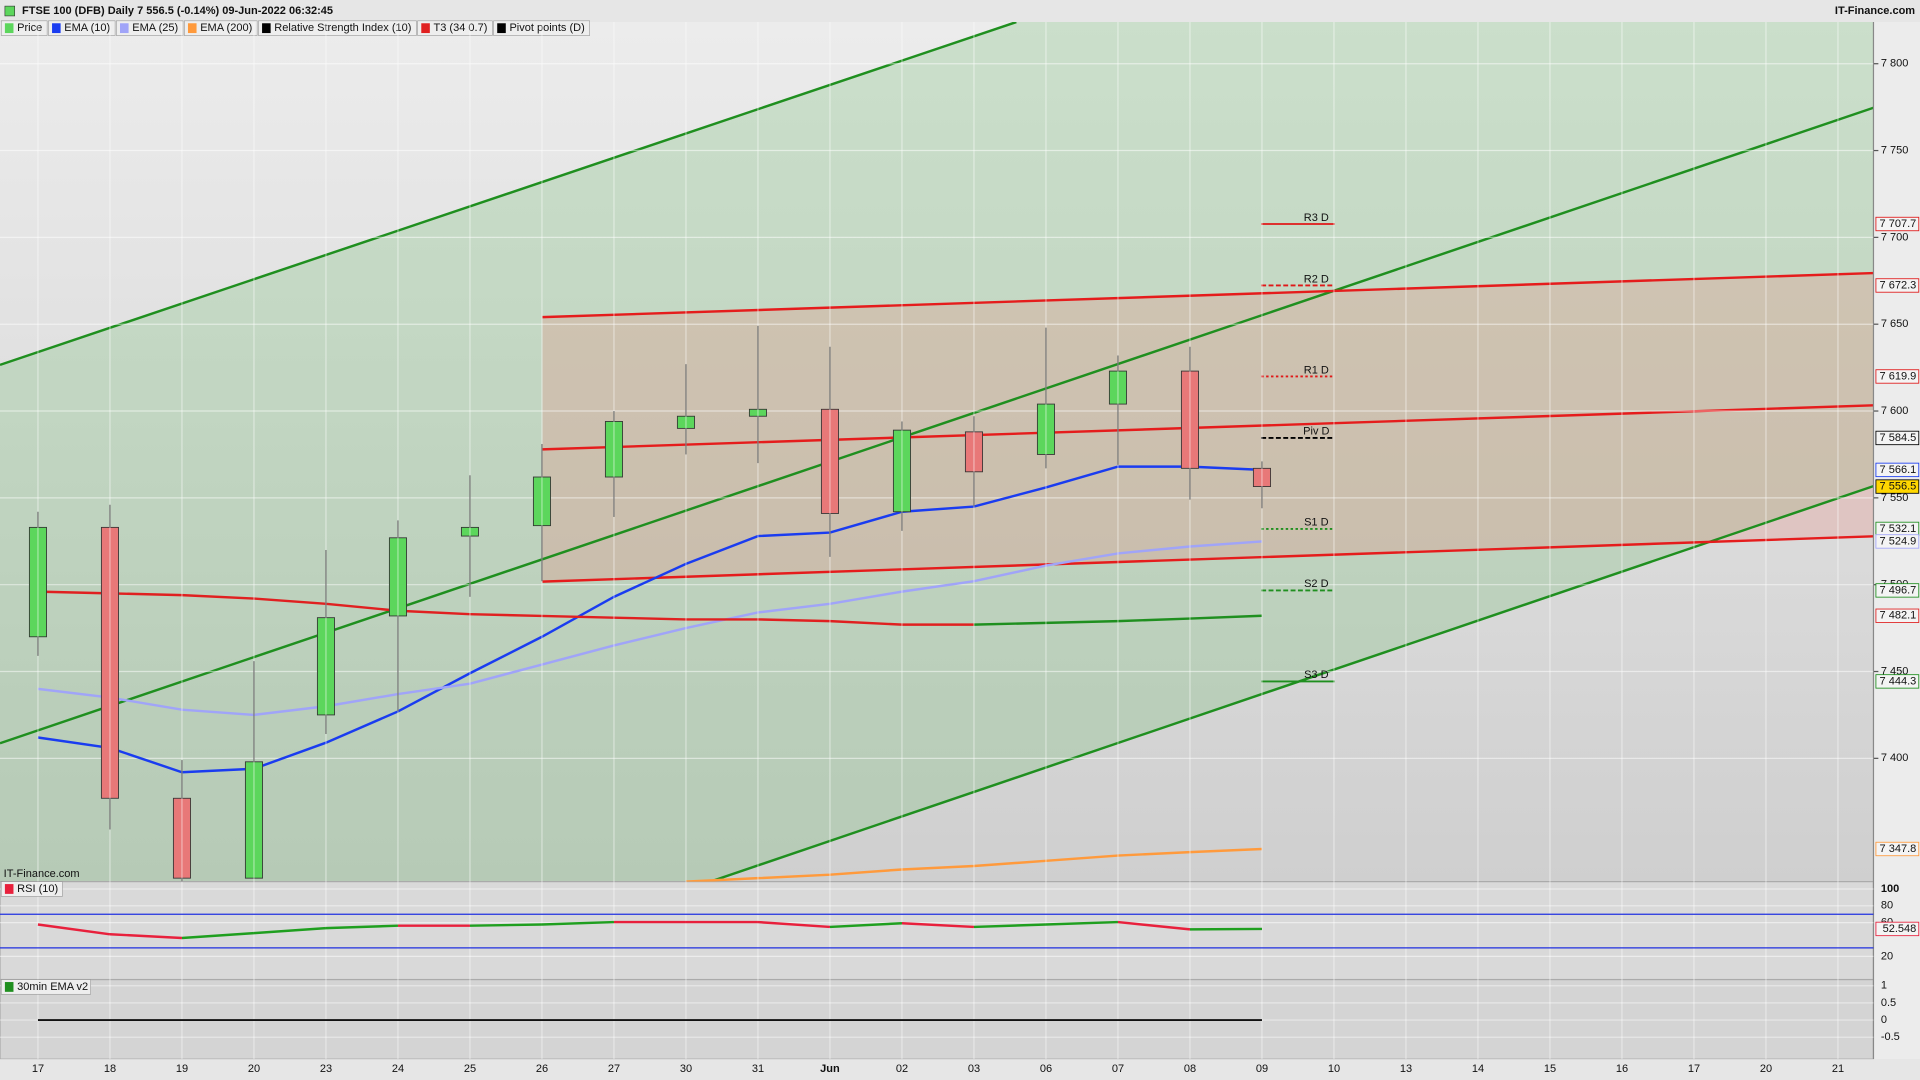 This screenshot has width=1920, height=1080. I want to click on ema-tick-label: -0.5, so click(1890, 1037).